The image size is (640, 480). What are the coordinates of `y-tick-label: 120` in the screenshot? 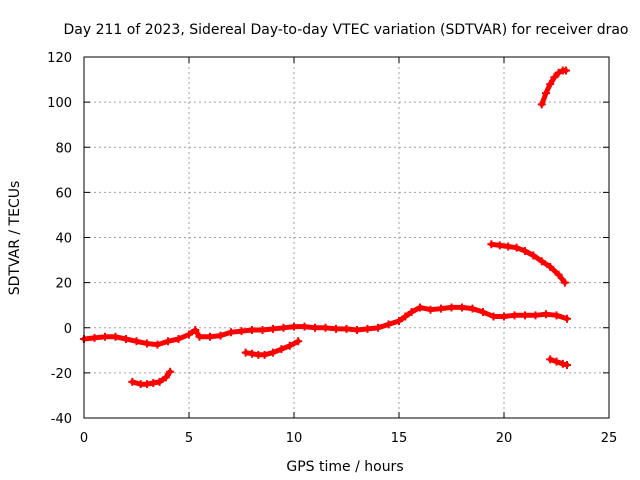 It's located at (59, 58).